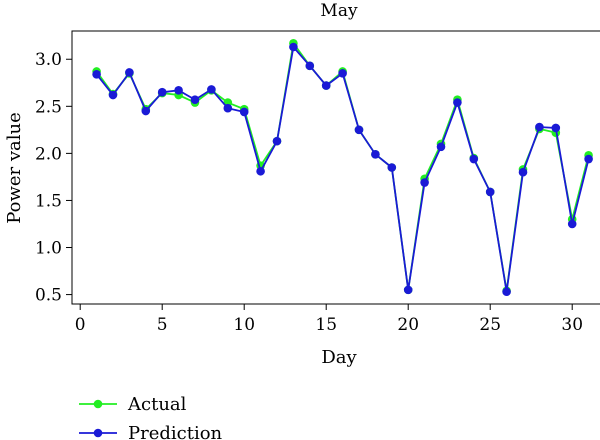 This screenshot has height=440, width=600. What do you see at coordinates (326, 325) in the screenshot?
I see `x-tick-label: 15` at bounding box center [326, 325].